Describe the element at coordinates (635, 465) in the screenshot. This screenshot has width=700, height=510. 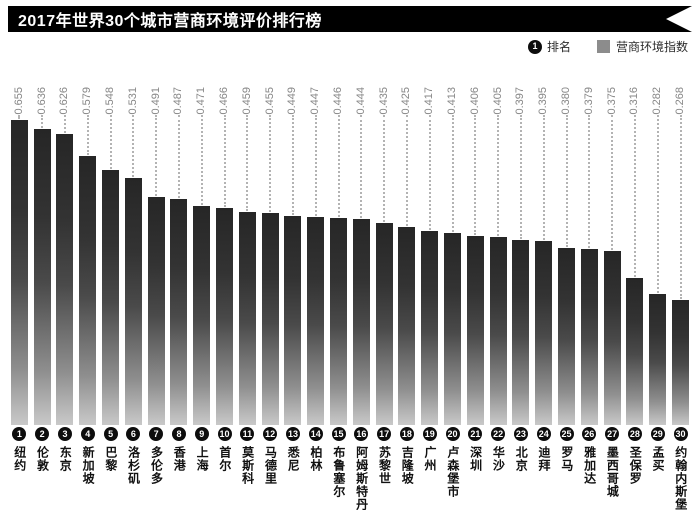
I see `city-label: 圣保罗` at that location.